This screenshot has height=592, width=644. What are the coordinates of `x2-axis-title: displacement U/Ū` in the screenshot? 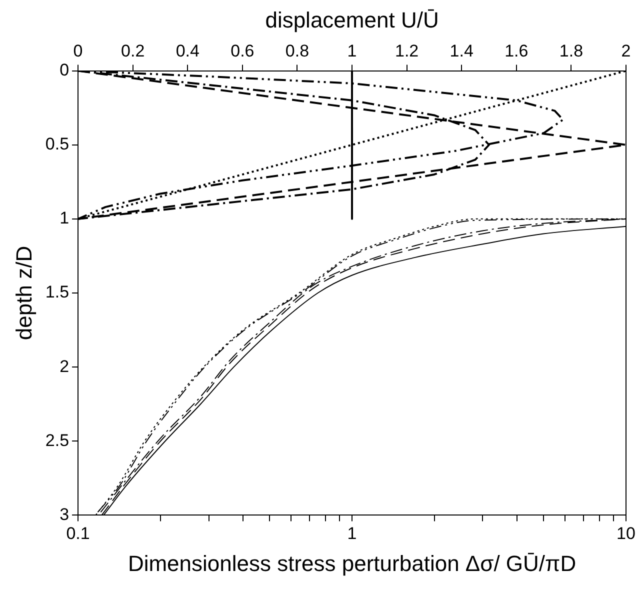 It's located at (352, 19).